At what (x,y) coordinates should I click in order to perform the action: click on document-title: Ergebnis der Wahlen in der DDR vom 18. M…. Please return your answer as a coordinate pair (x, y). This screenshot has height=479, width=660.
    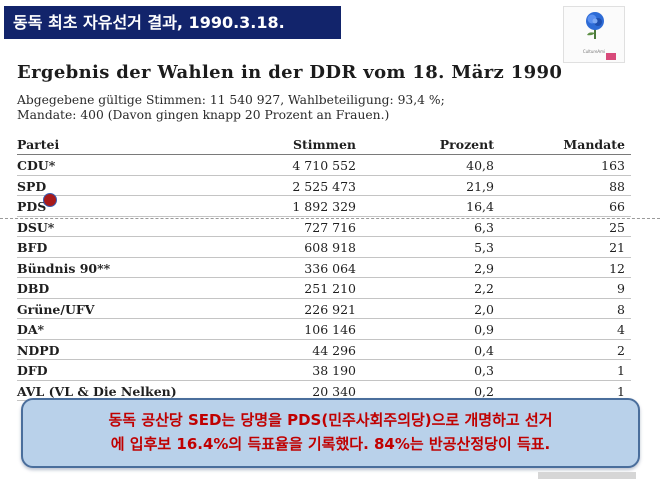
    Looking at the image, I should click on (290, 72).